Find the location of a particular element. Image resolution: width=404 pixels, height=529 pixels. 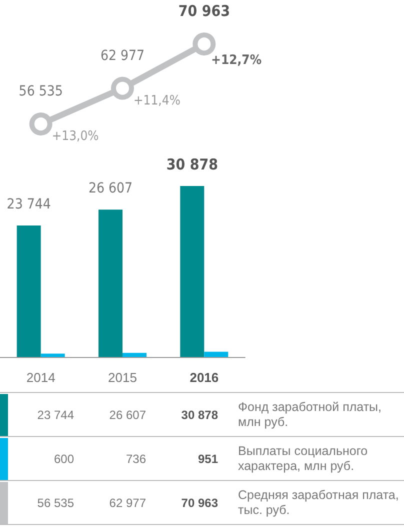

data-label: 56 535 is located at coordinates (44, 502).